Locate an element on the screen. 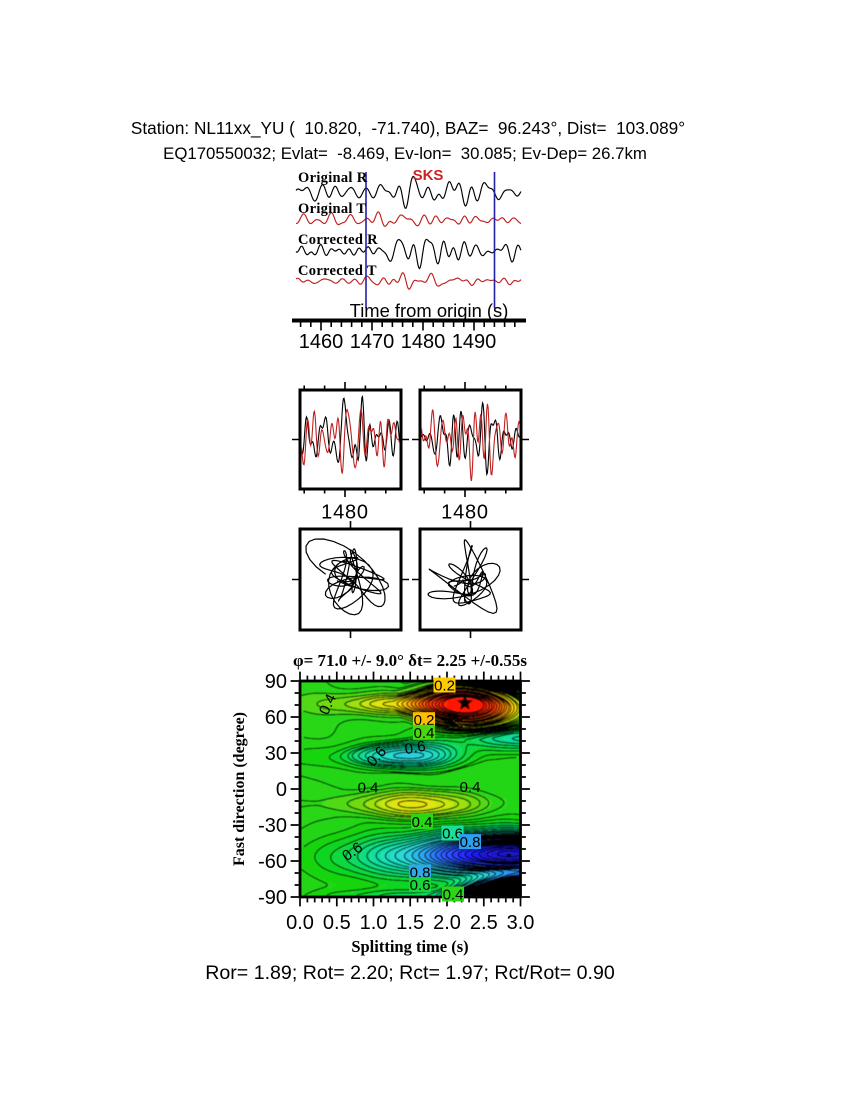 This screenshot has width=850, height=1100. svg-text: SKS is located at coordinates (428, 175).